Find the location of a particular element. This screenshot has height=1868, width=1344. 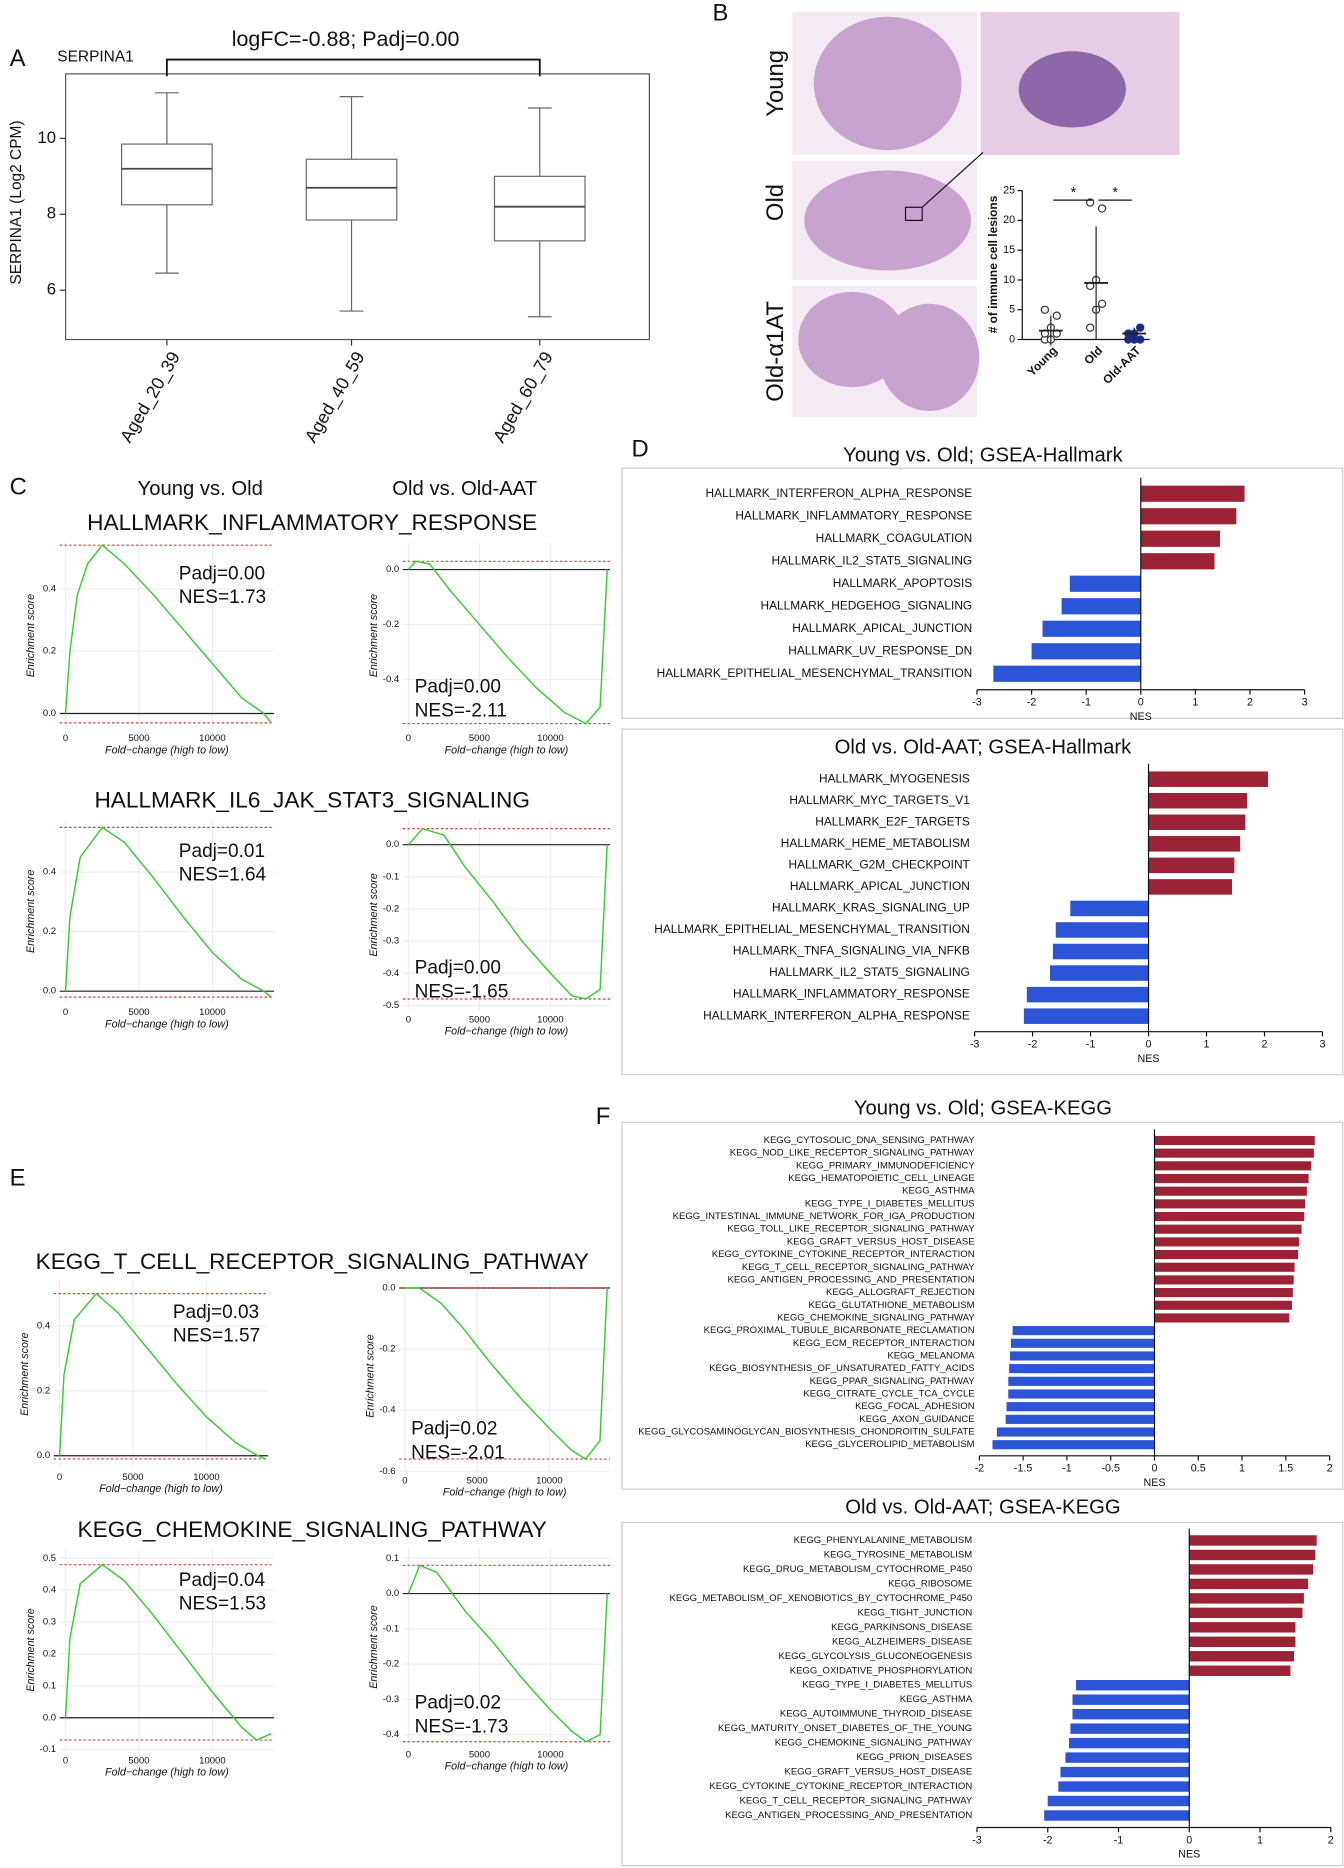

y-tick-label: 0.0 is located at coordinates (49, 991).